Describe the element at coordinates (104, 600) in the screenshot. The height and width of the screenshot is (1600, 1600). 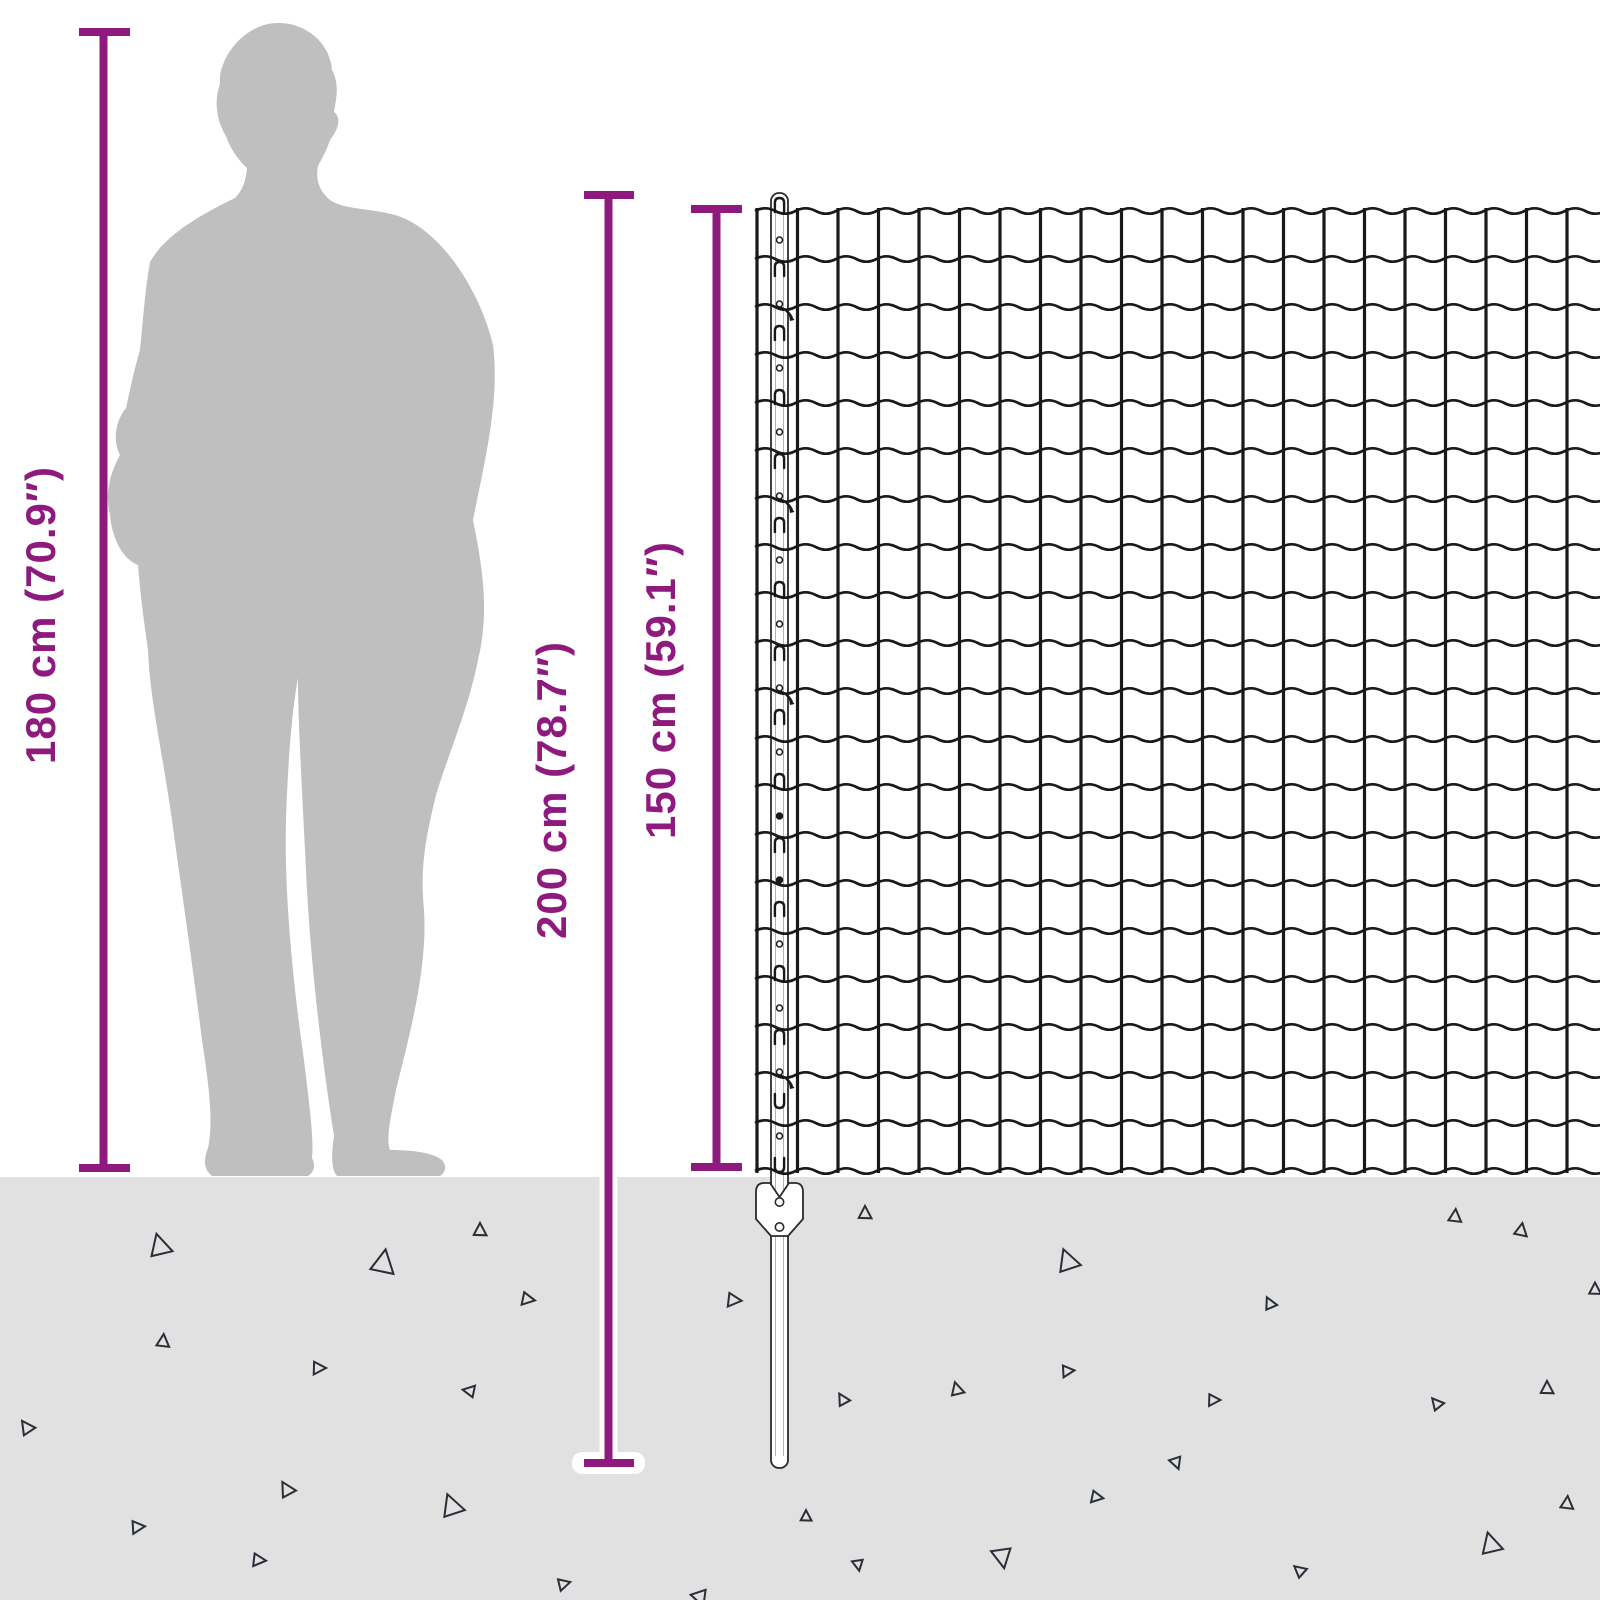
I see `dimension-person-height` at that location.